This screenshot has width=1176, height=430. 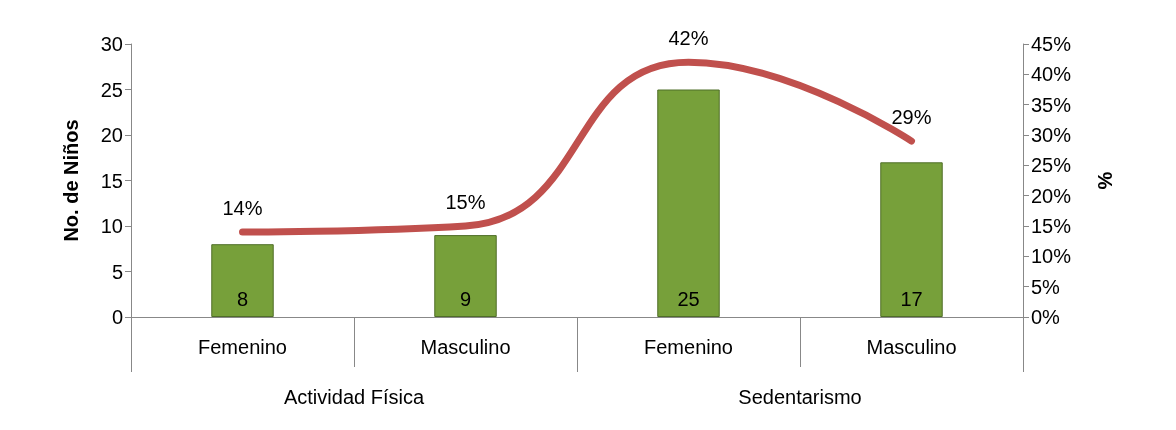 What do you see at coordinates (1105, 180) in the screenshot?
I see `y2-axis-title: %` at bounding box center [1105, 180].